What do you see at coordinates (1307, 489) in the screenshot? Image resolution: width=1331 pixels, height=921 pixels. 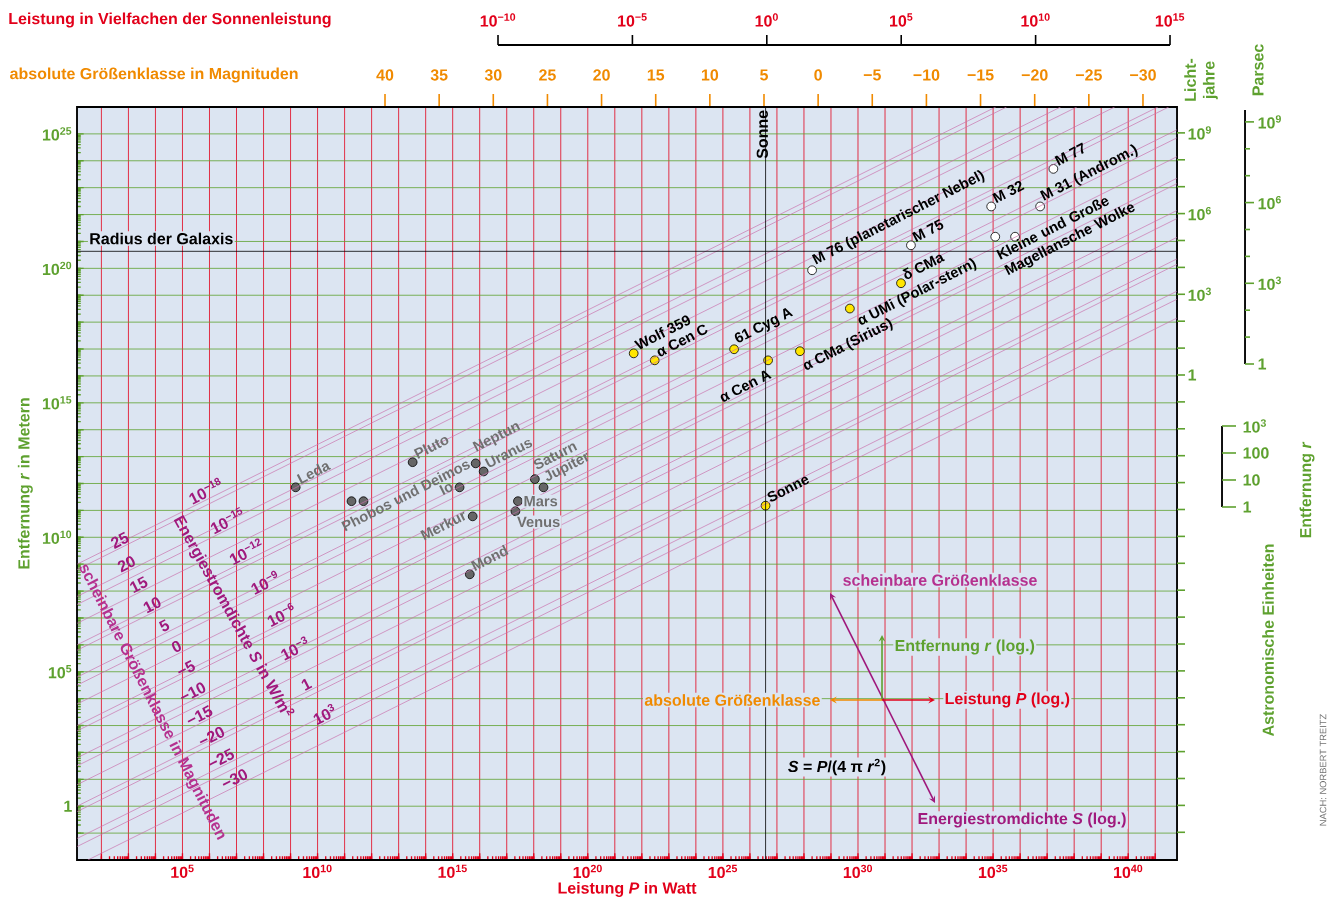 I see `text: Entfernung r` at bounding box center [1307, 489].